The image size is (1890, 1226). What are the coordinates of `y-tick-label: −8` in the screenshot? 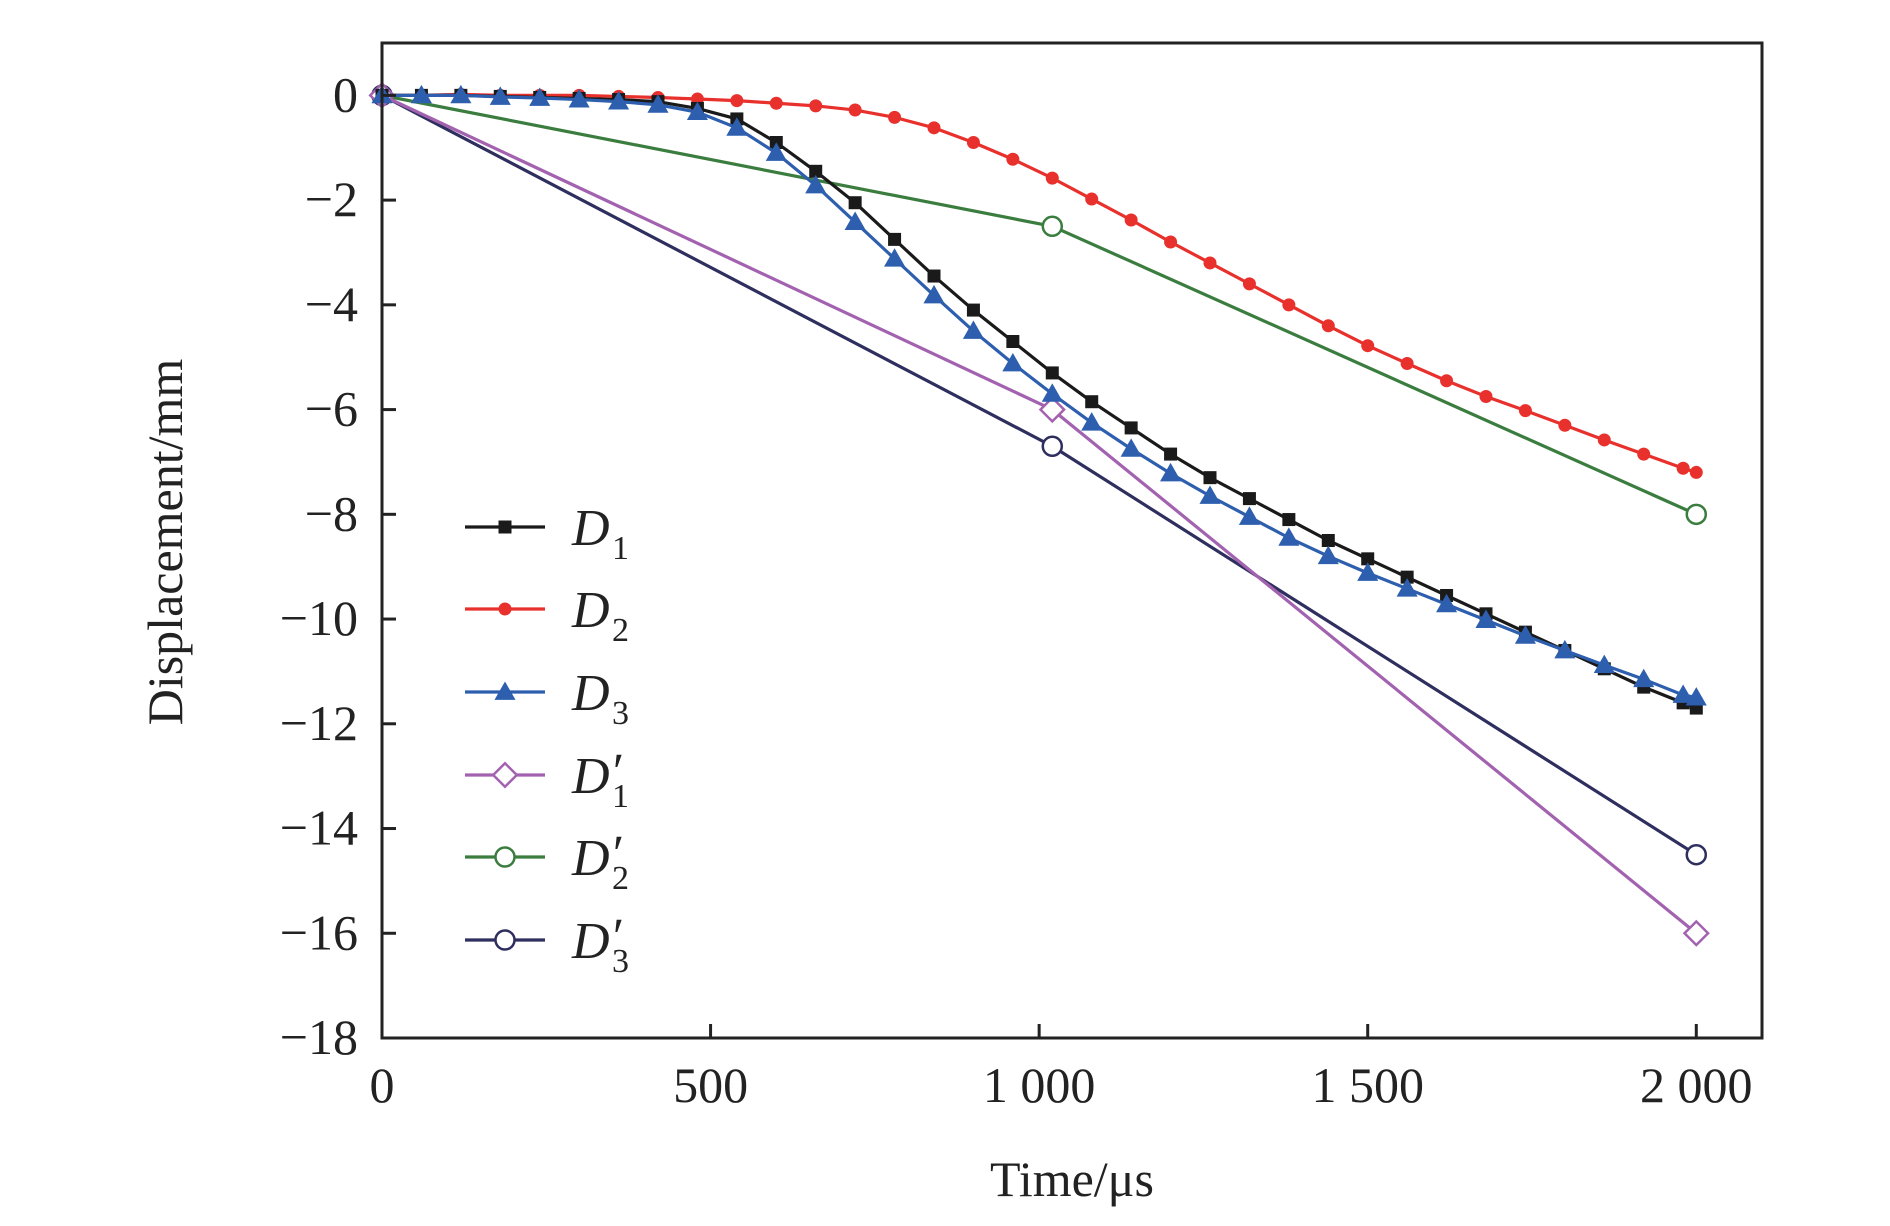 It's located at (331, 513).